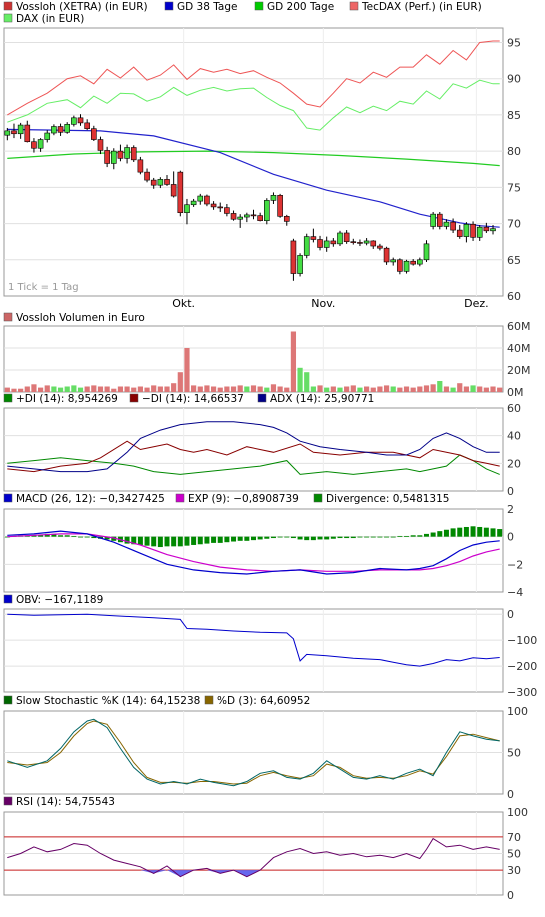 This screenshot has width=545, height=917. I want to click on price-y-tick-label: 65, so click(514, 260).